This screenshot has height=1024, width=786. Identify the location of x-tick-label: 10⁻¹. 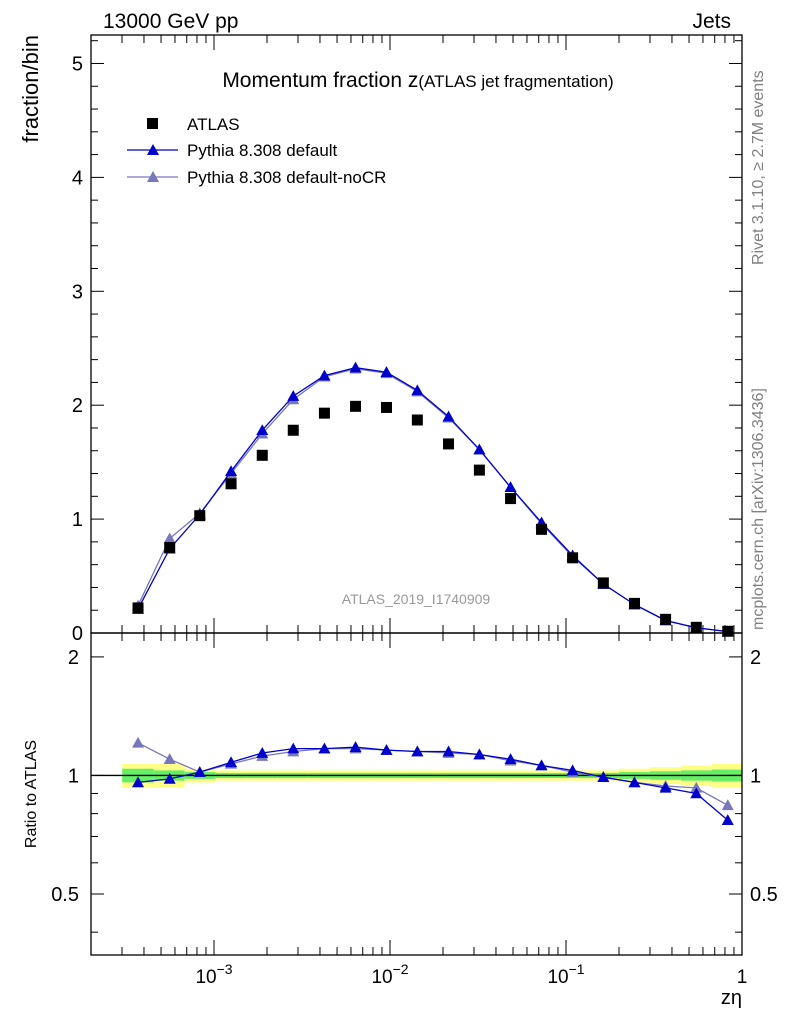
(565, 974).